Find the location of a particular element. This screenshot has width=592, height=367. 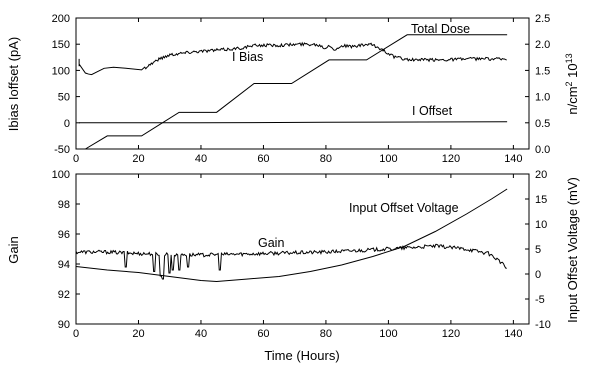

bottom-left-tick-label: 92 is located at coordinates (64, 295).